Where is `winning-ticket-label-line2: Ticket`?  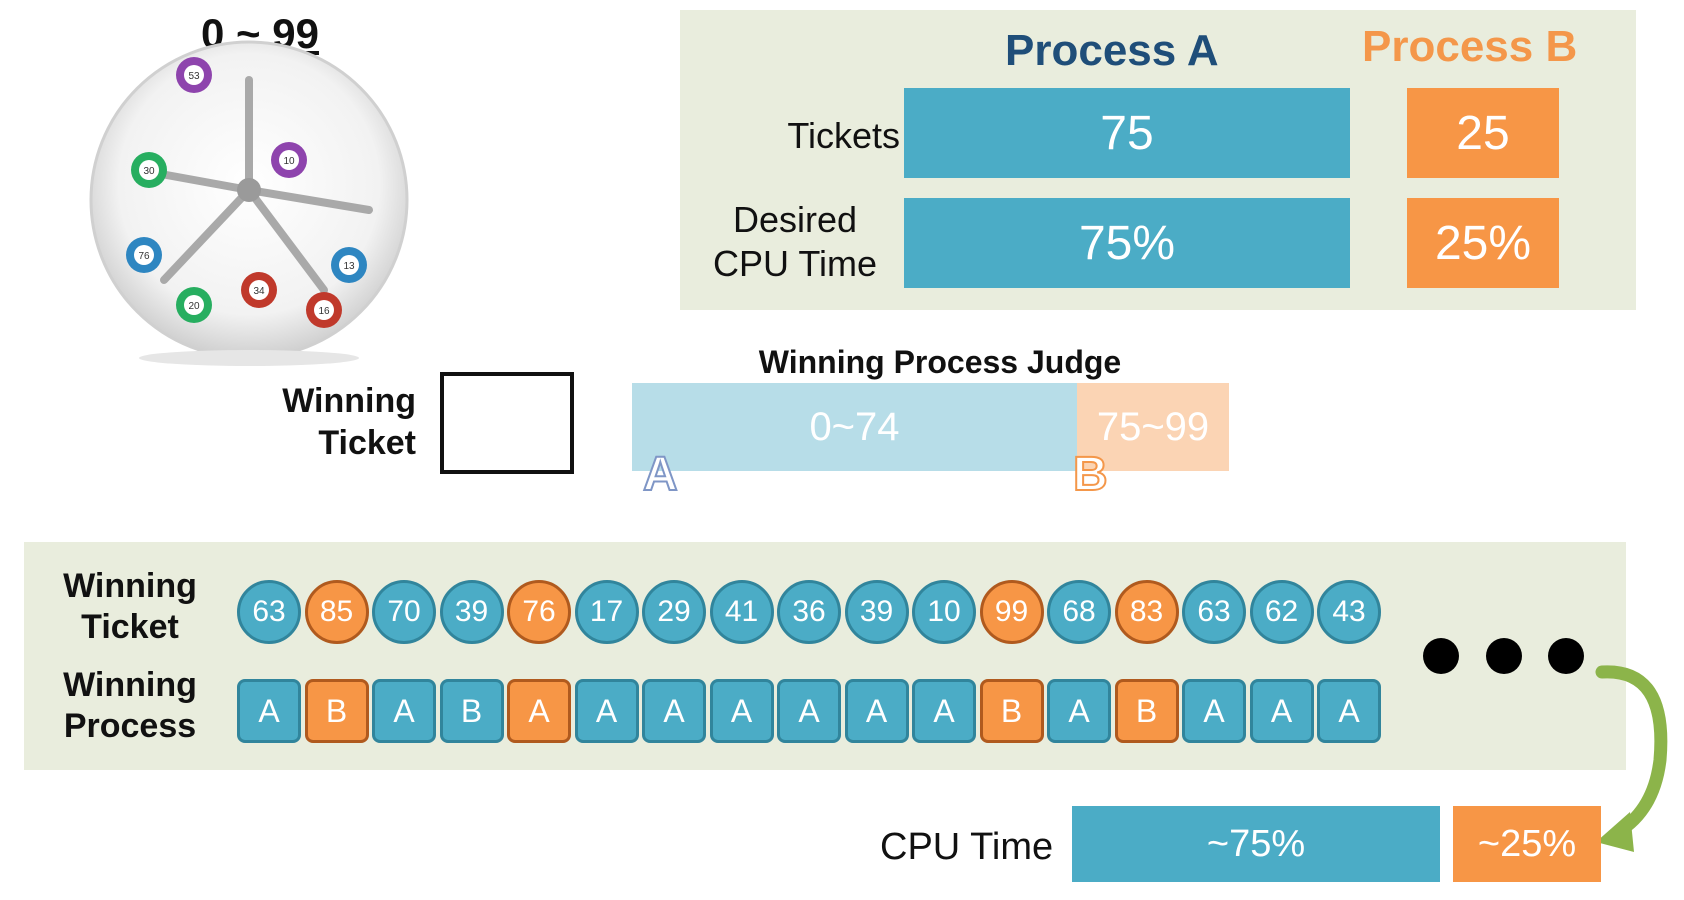 winning-ticket-label-line2: Ticket is located at coordinates (367, 443).